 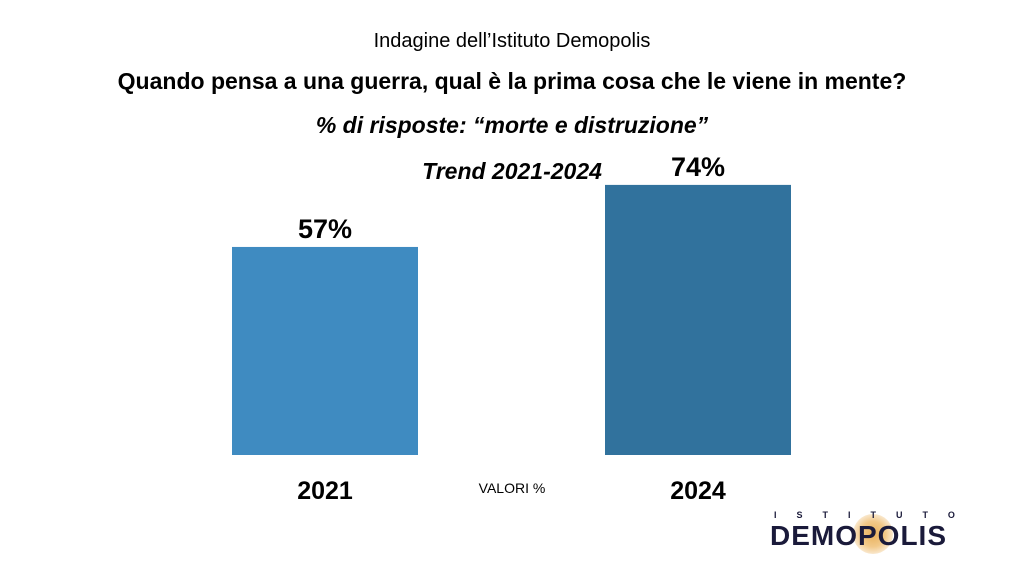 I want to click on demopolis-logo: ISTITUTO DEMOPOLIS, so click(x=876, y=533).